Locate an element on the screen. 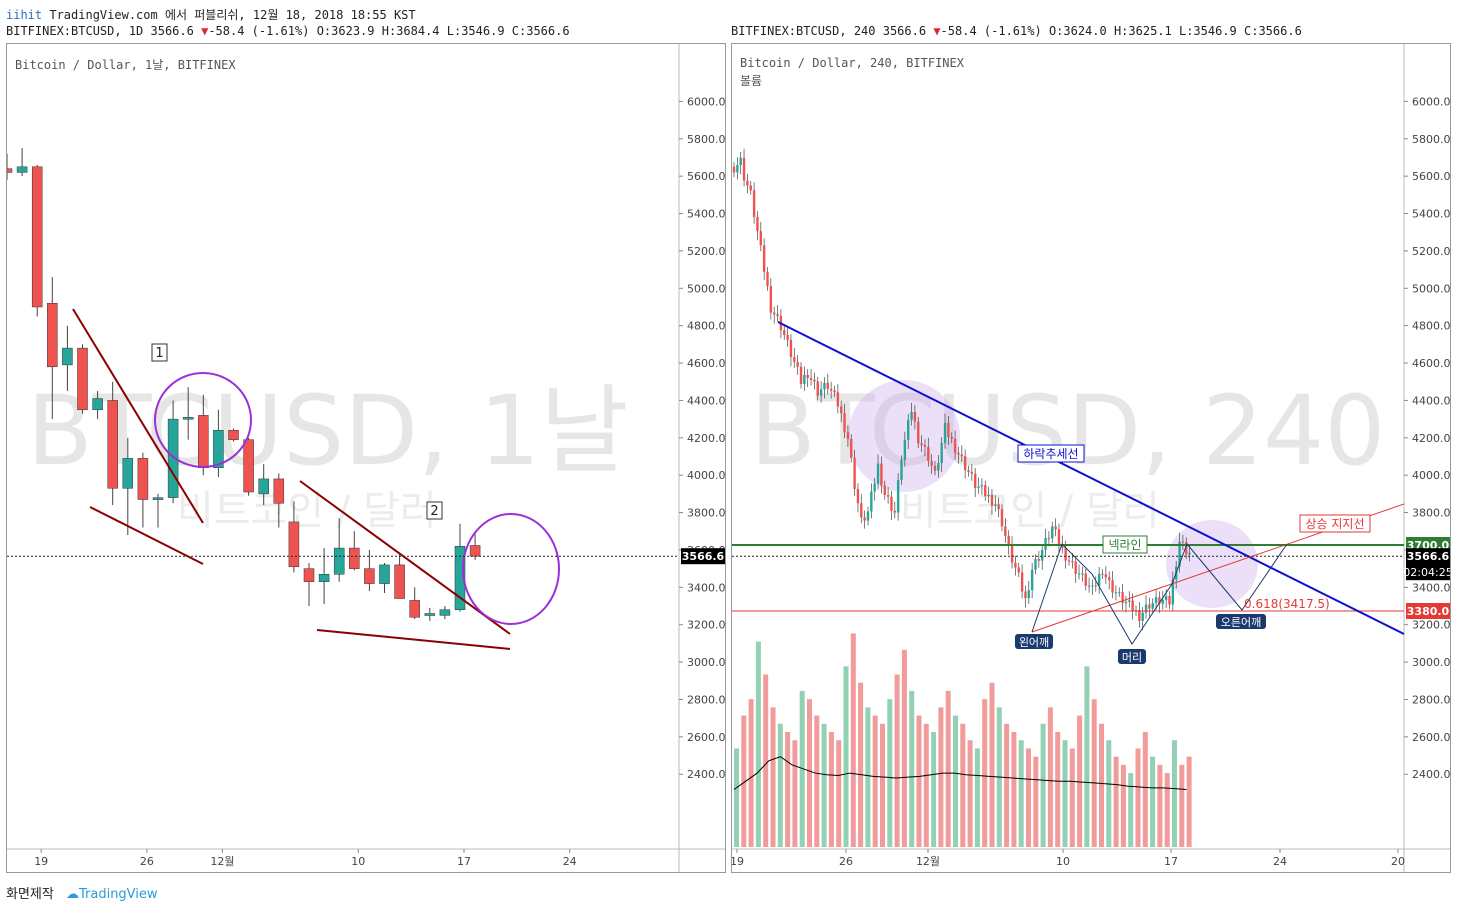  neckline-label-box is located at coordinates (1125, 544).